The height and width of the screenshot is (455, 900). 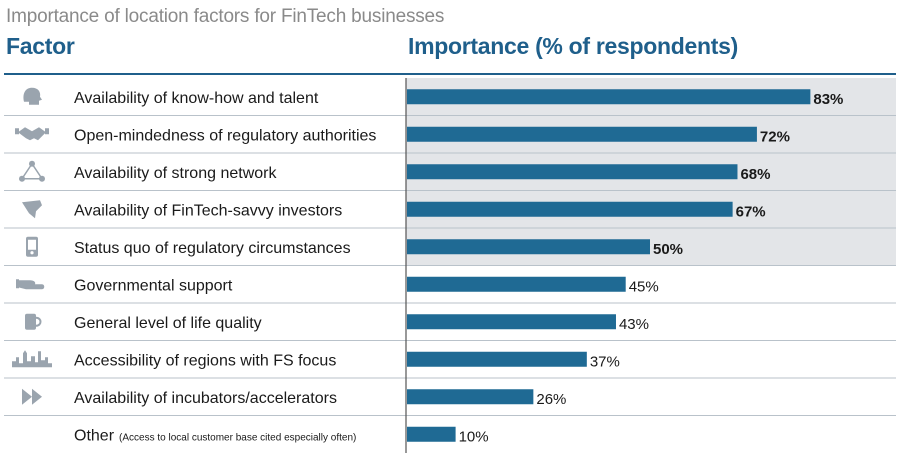 What do you see at coordinates (33, 96) in the screenshot?
I see `head-icon` at bounding box center [33, 96].